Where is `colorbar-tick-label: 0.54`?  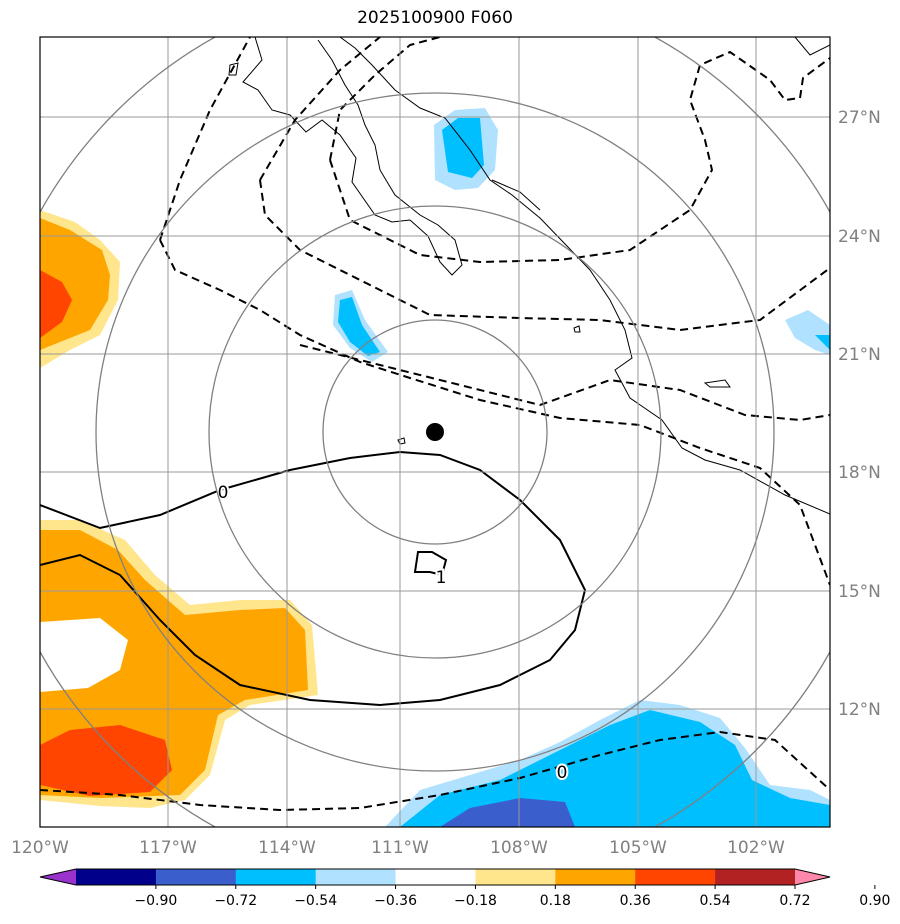
colorbar-tick-label: 0.54 is located at coordinates (715, 901).